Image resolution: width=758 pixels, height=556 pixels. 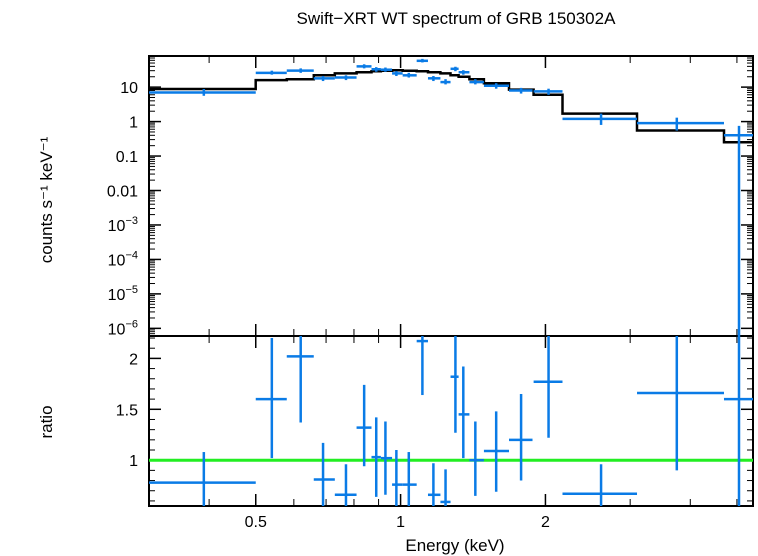 What do you see at coordinates (122, 192) in the screenshot?
I see `y-tick-label: 0.01` at bounding box center [122, 192].